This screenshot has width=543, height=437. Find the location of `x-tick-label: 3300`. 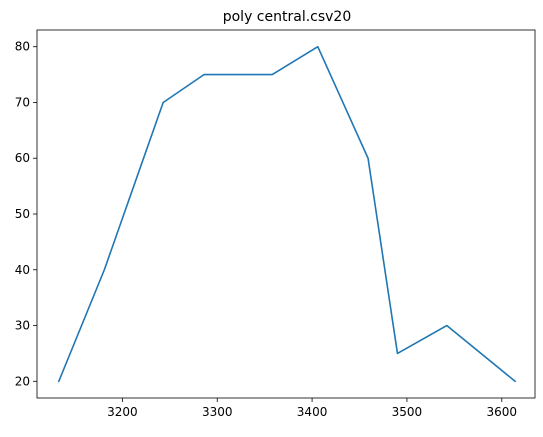

x-tick-label: 3300 is located at coordinates (217, 412).